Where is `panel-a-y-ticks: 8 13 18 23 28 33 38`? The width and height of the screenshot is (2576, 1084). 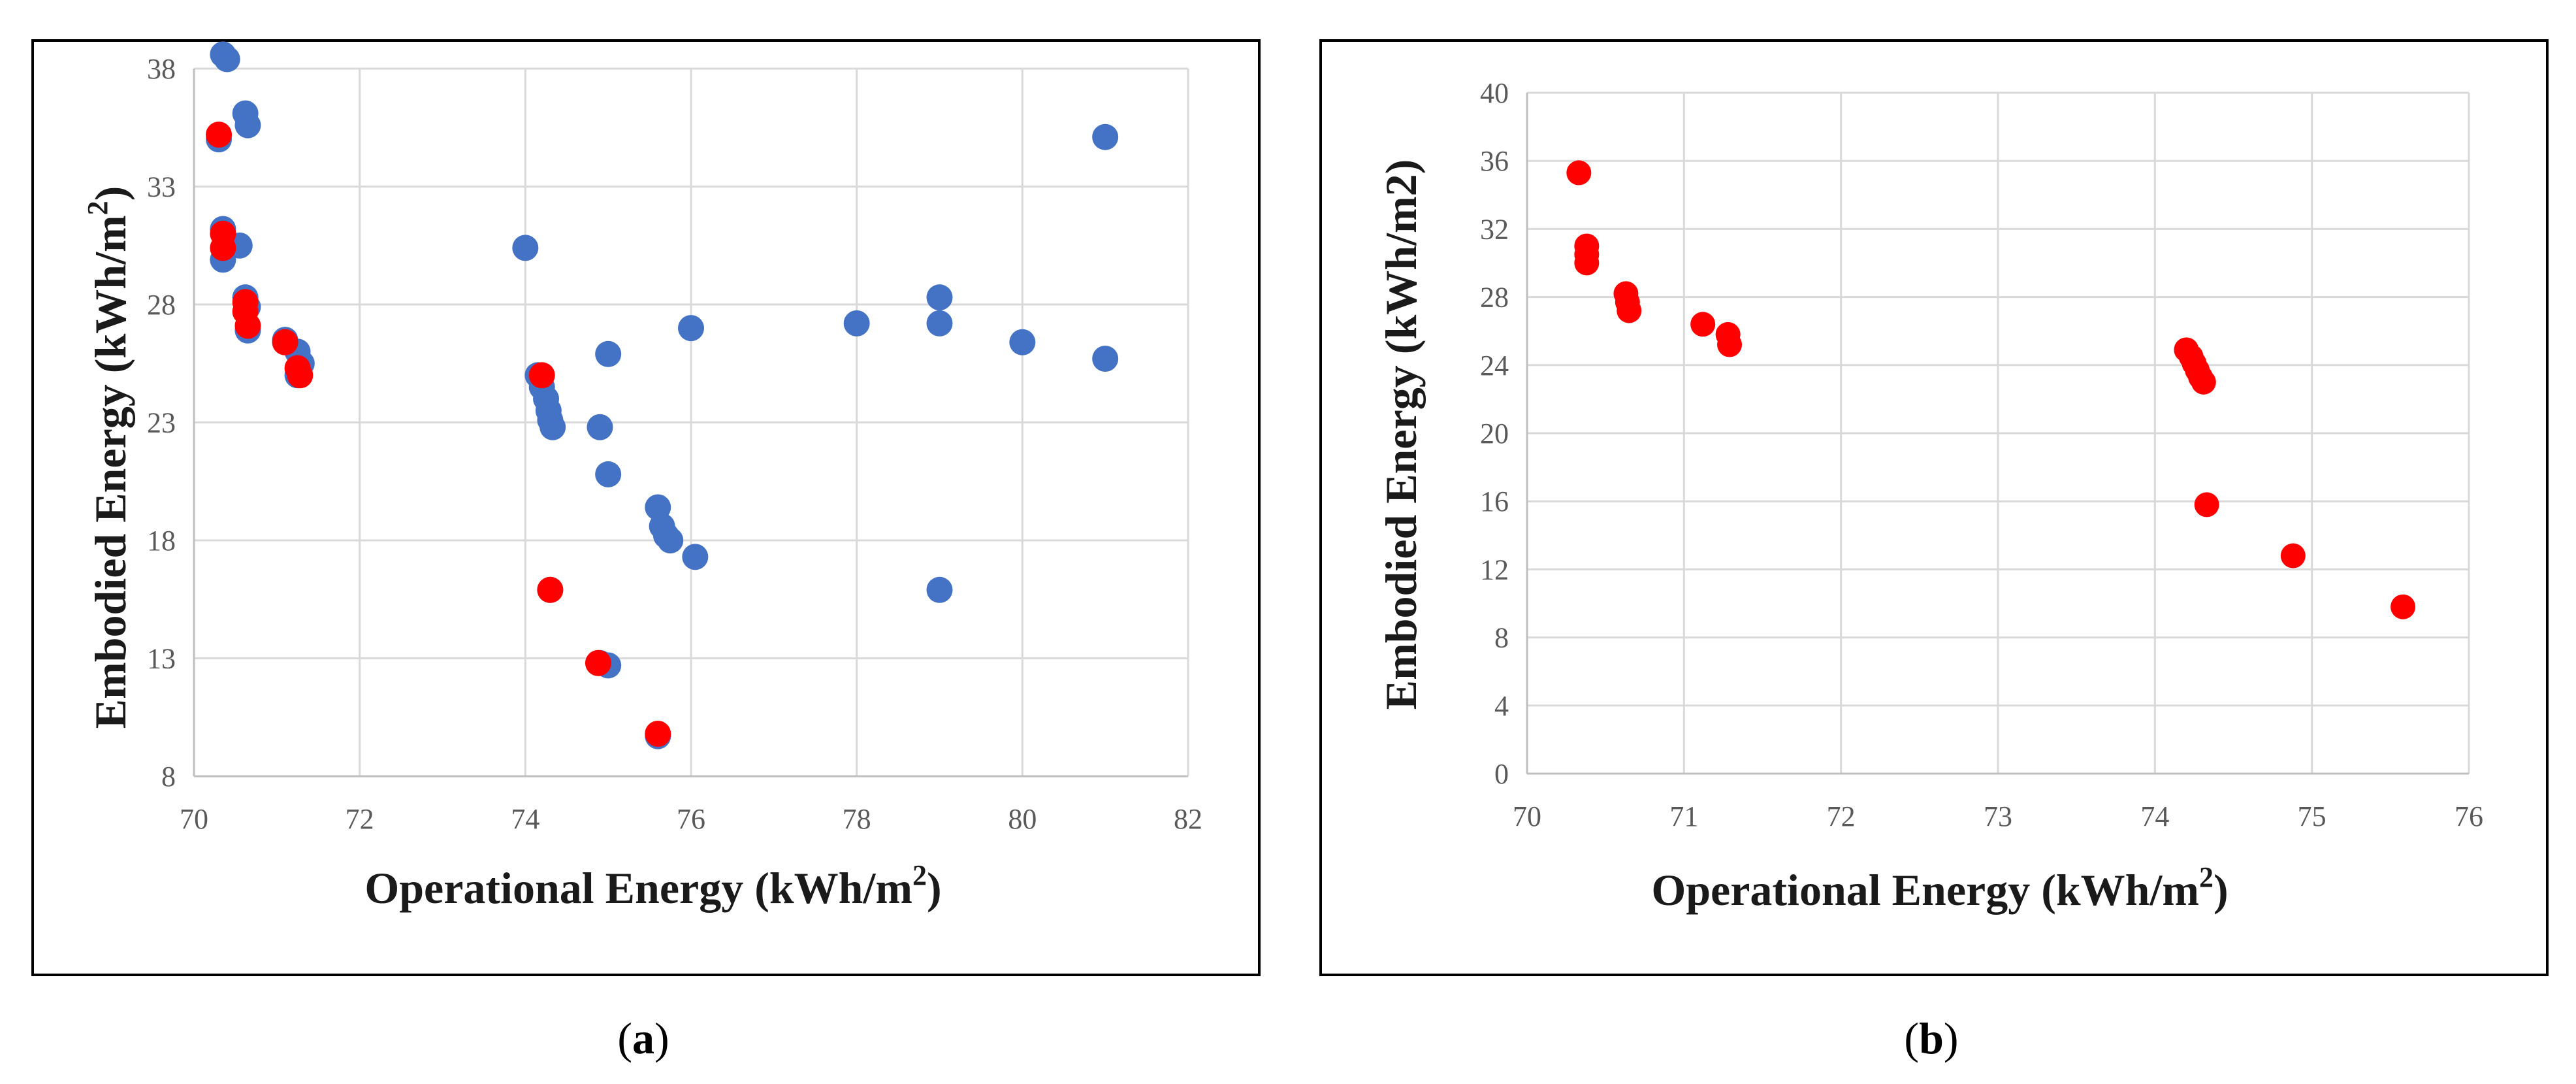 panel-a-y-ticks: 8 13 18 23 28 33 38 is located at coordinates (161, 423).